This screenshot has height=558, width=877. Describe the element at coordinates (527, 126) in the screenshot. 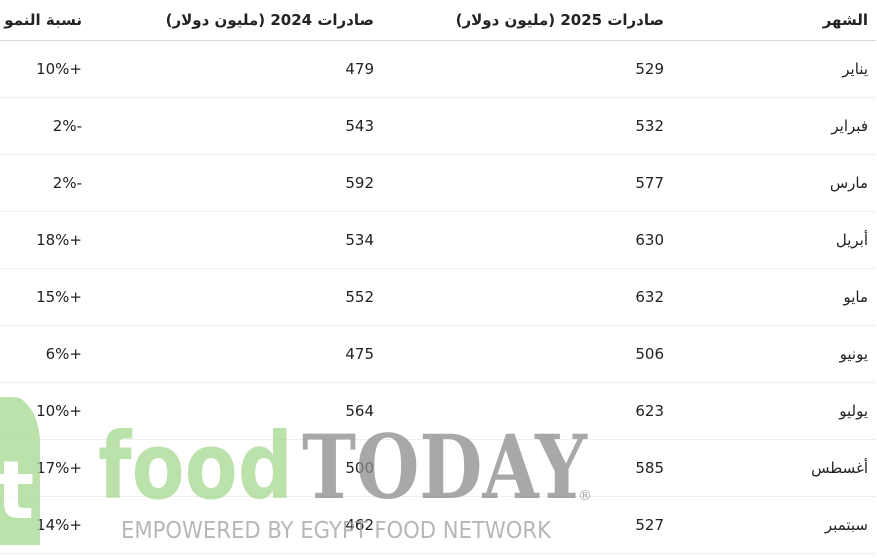

I see `table-cell: 532` at that location.